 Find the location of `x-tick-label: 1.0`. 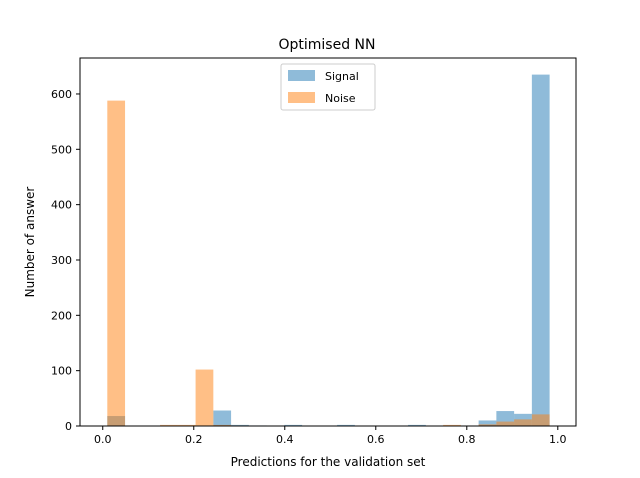

x-tick-label: 1.0 is located at coordinates (558, 439).